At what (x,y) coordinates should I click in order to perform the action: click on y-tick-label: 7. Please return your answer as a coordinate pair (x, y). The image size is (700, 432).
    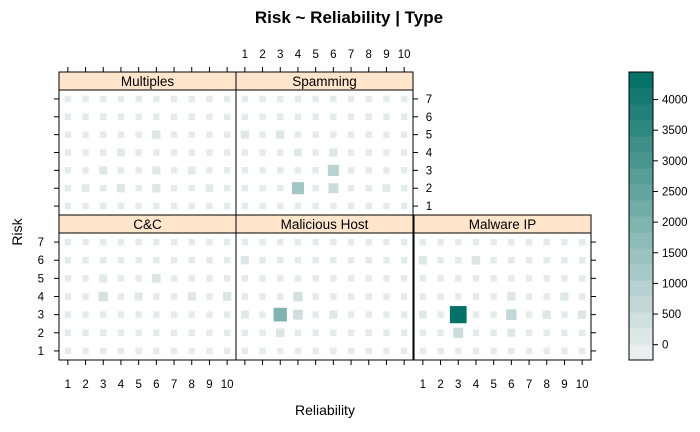
    Looking at the image, I should click on (41, 243).